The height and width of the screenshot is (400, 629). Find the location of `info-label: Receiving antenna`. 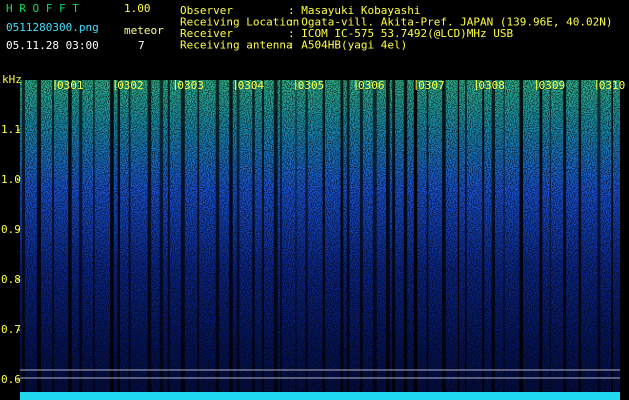

info-label: Receiving antenna is located at coordinates (236, 45).